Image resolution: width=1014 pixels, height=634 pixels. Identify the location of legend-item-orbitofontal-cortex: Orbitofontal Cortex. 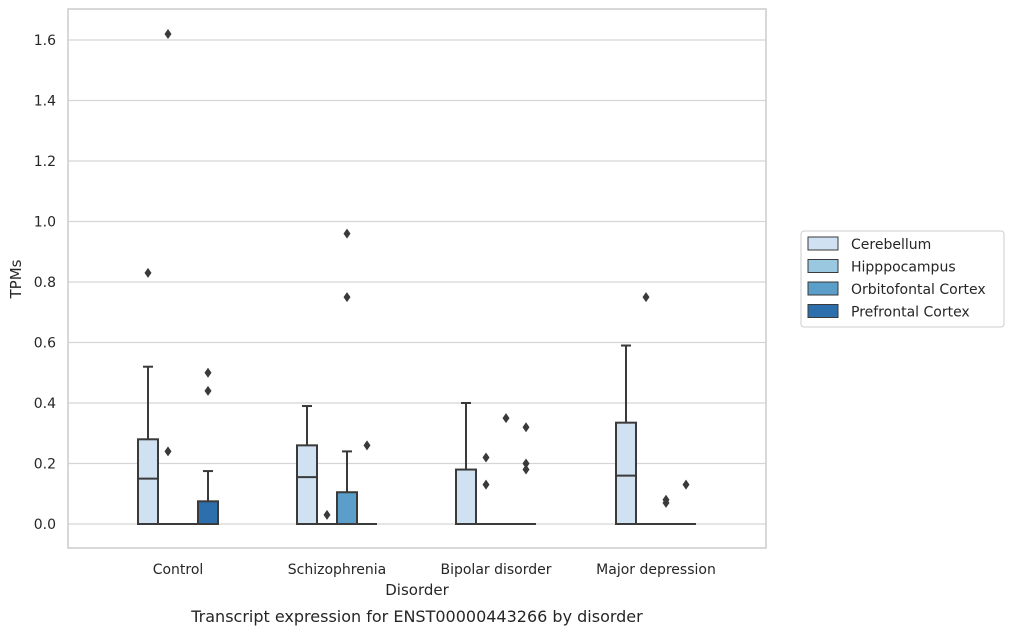
(896, 289).